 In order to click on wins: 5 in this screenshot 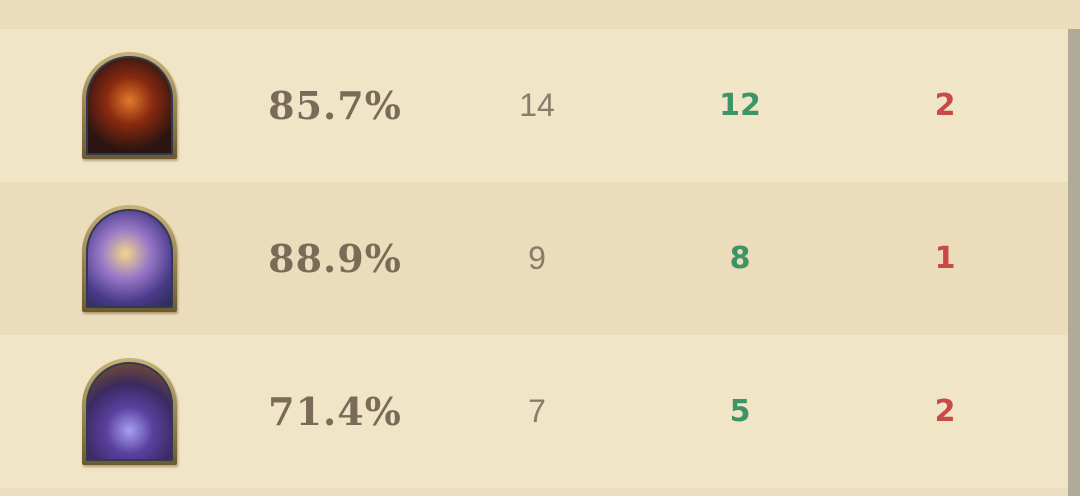, I will do `click(740, 411)`.